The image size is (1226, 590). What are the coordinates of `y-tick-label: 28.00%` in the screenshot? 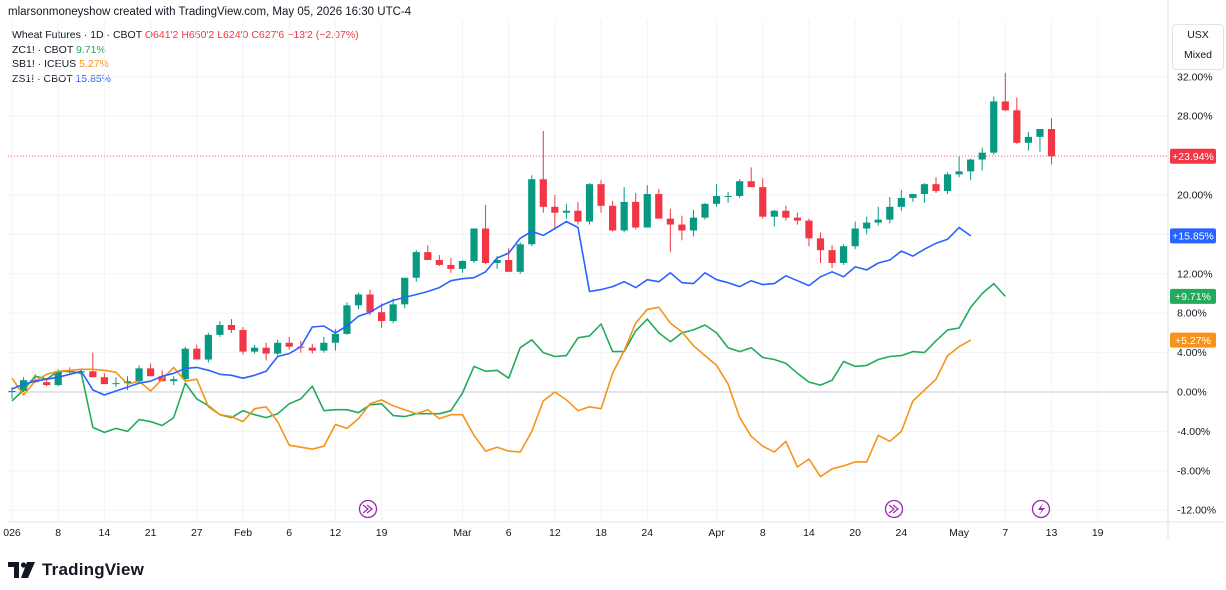 It's located at (1195, 117).